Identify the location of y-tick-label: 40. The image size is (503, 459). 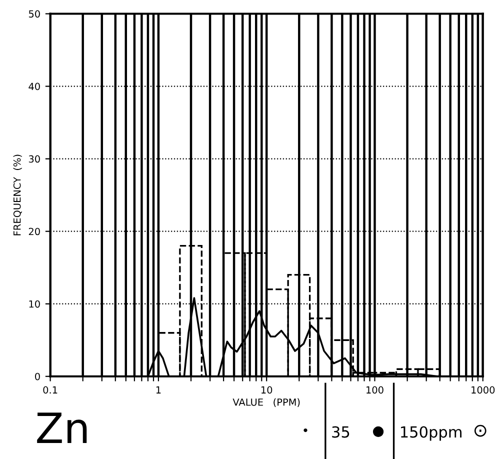
(34, 86).